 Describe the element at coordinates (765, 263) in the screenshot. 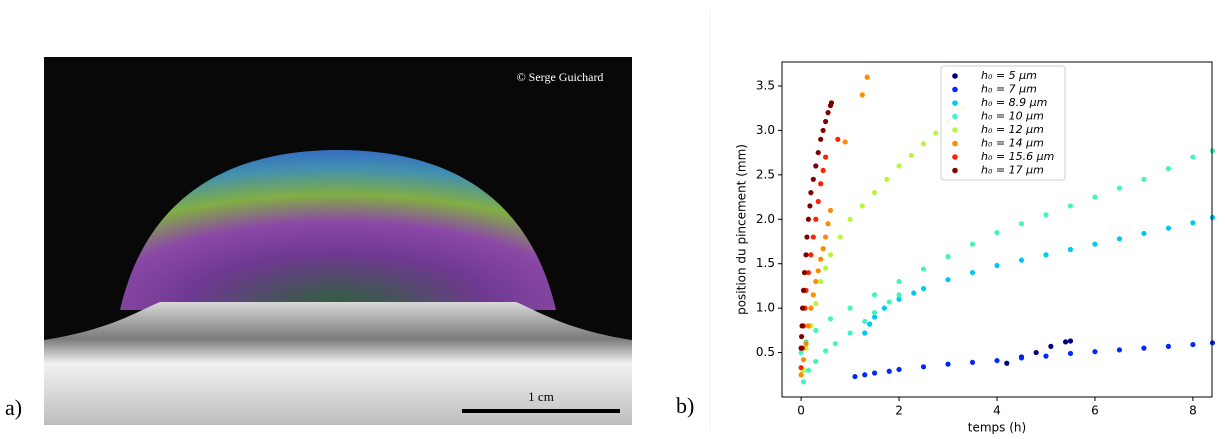

I see `y-tick-label: 1.5` at that location.